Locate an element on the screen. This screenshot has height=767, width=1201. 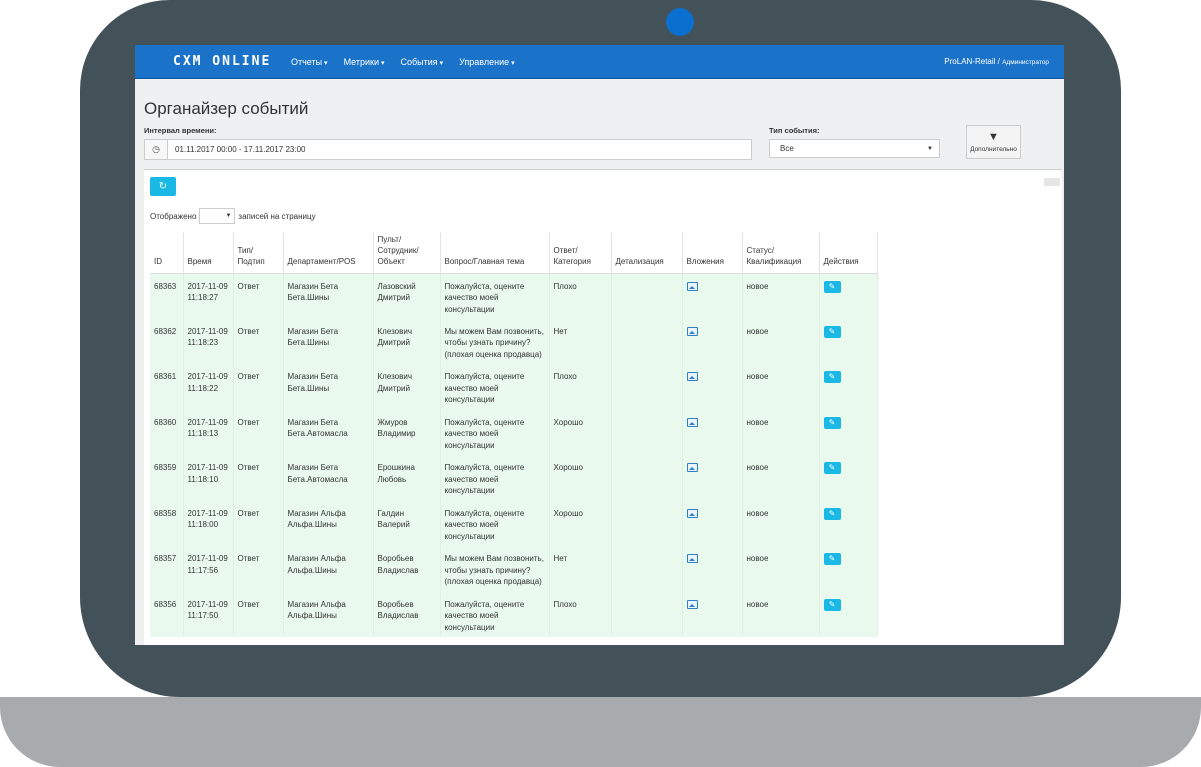
date-range-value: 01.11.2017 00:00 - 17.11.2017 23:00 is located at coordinates (240, 149).